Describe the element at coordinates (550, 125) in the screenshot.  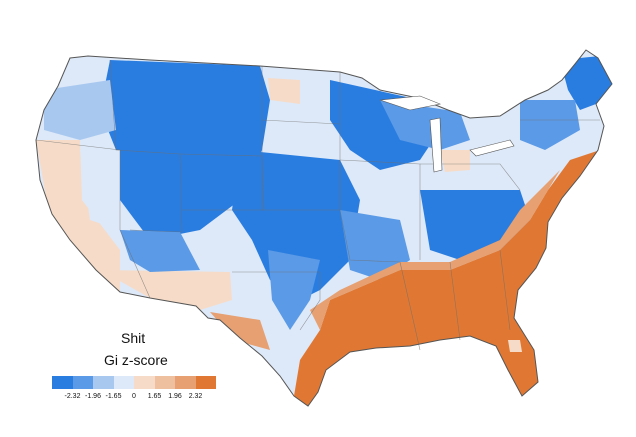
I see `northeast-region` at that location.